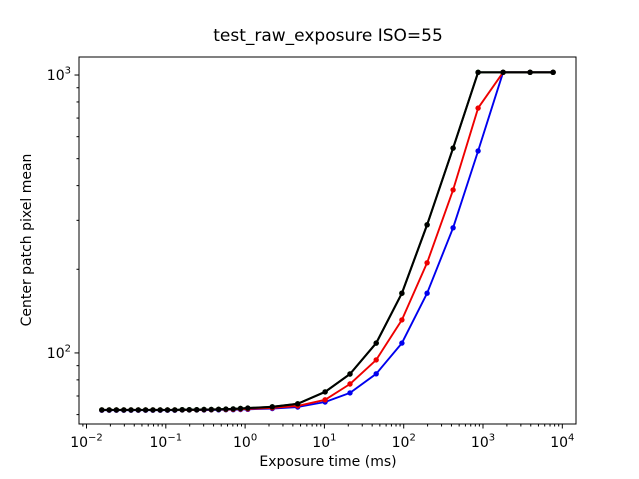 Image resolution: width=639 pixels, height=479 pixels. What do you see at coordinates (166, 442) in the screenshot?
I see `tick-label: 10⁻¹` at bounding box center [166, 442].